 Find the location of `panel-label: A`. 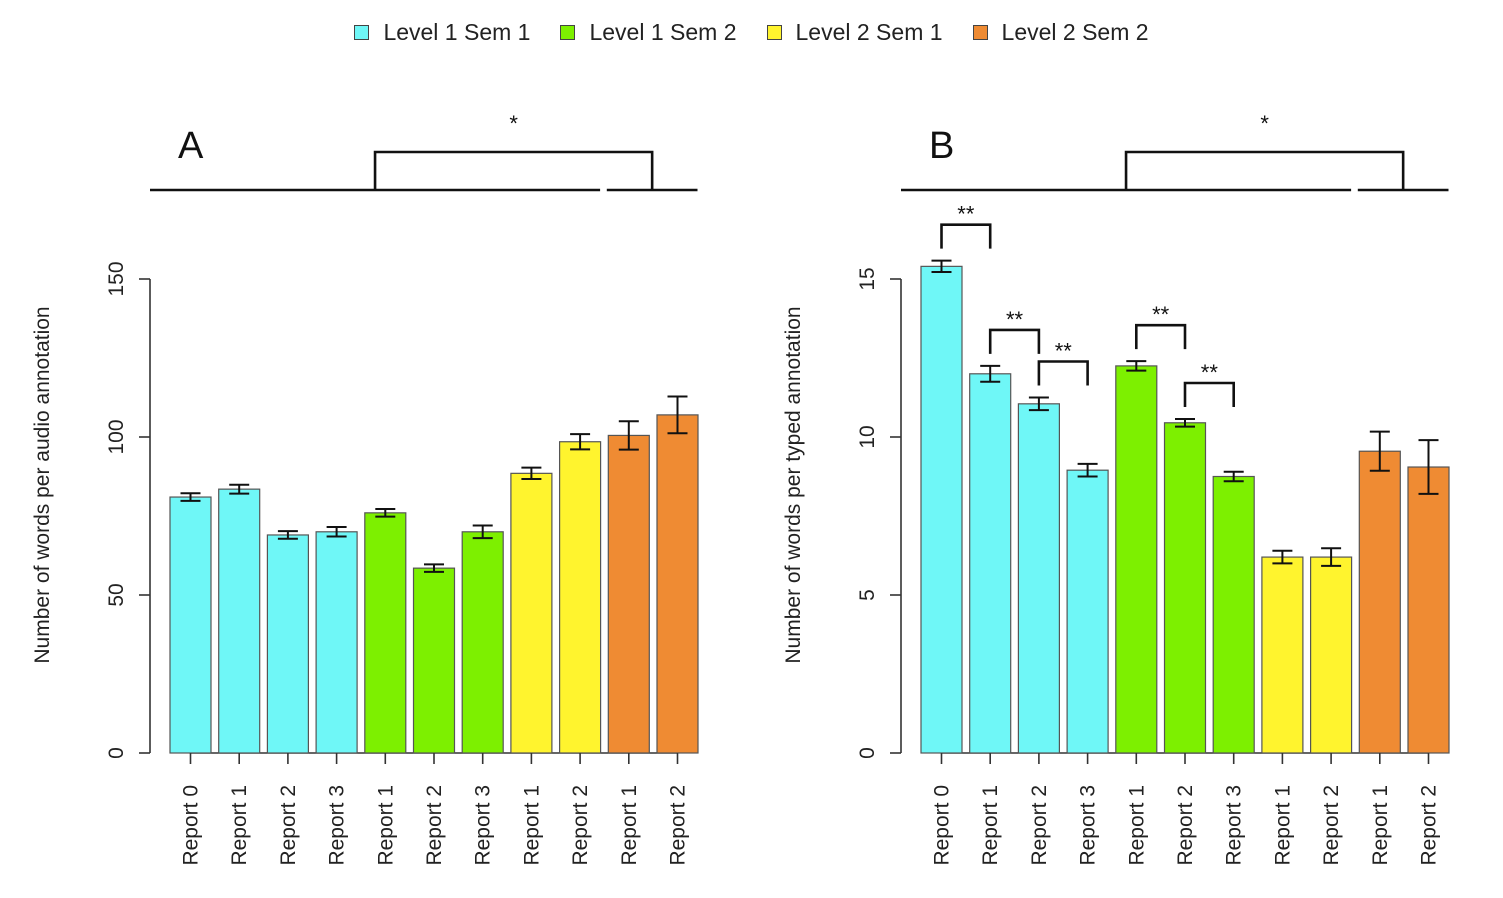

panel-label: A is located at coordinates (191, 146).